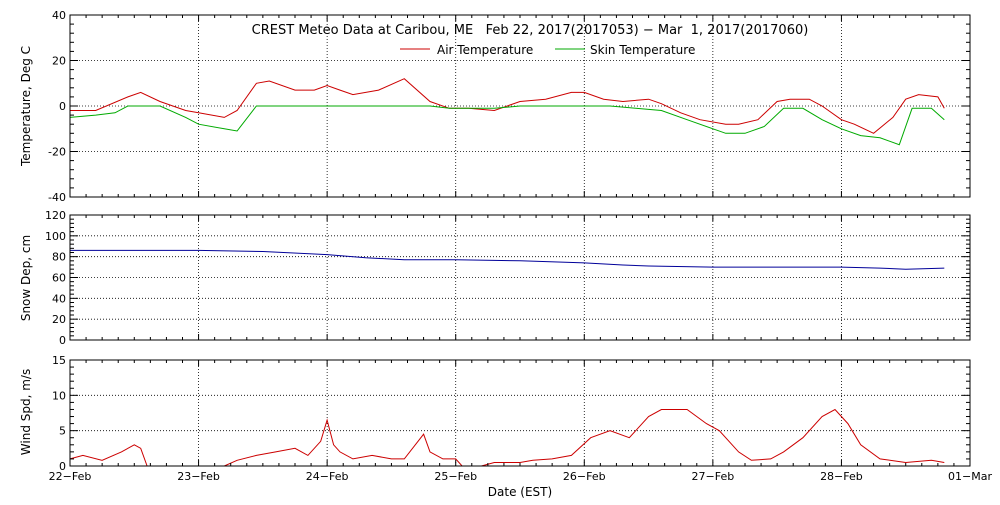  I want to click on temperature-ytick-label: -40, so click(57, 197).